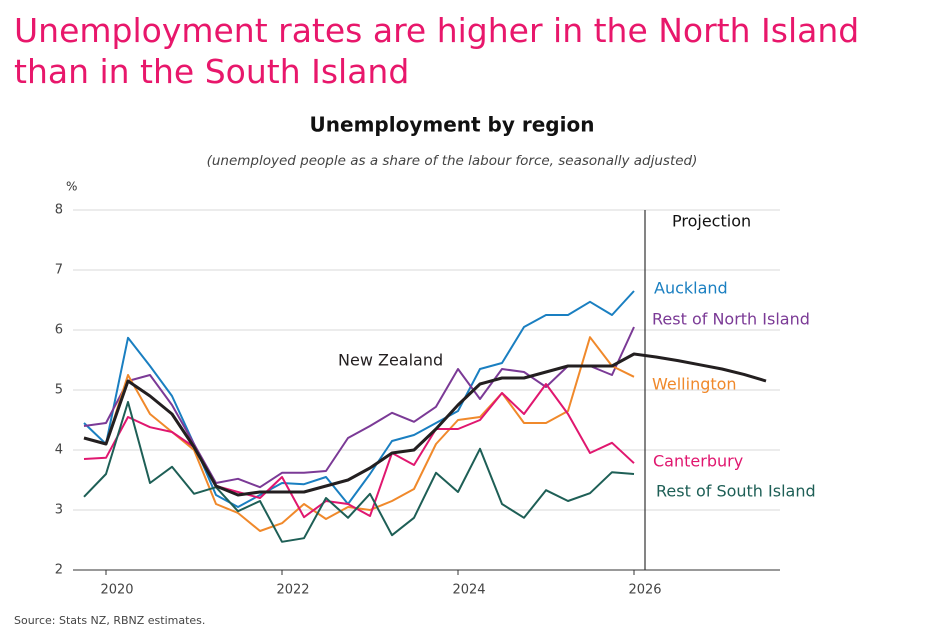  What do you see at coordinates (468, 590) in the screenshot?
I see `x-tick-label: 2024` at bounding box center [468, 590].